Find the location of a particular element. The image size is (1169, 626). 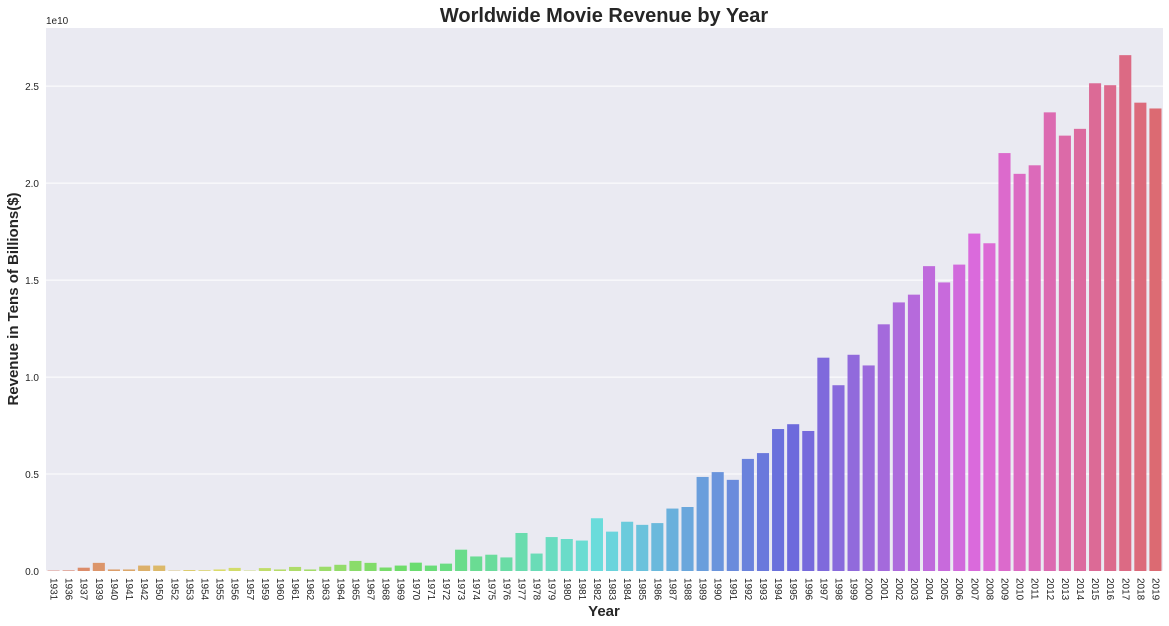

bar-1980 is located at coordinates (566, 555).